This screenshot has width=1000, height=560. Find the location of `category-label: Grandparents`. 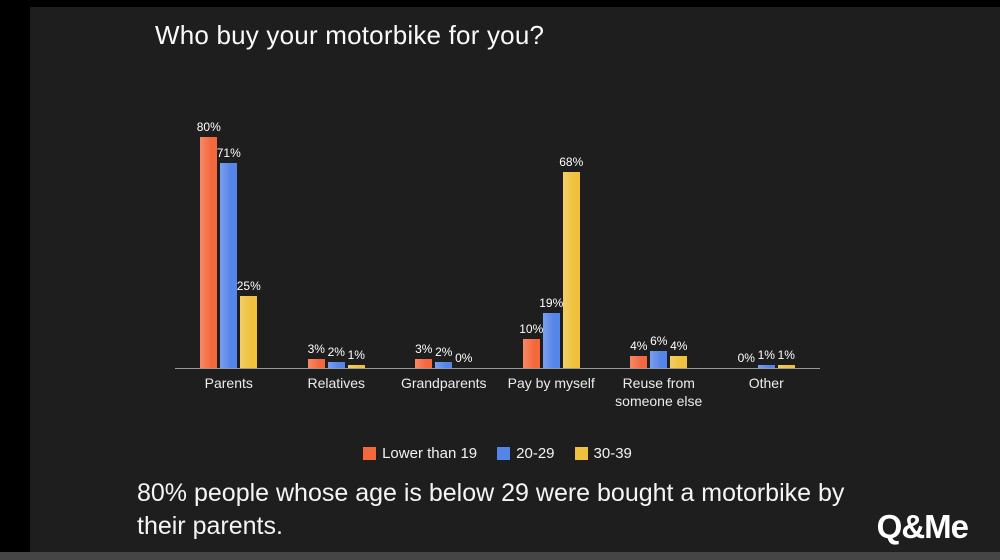

category-label: Grandparents is located at coordinates (443, 383).